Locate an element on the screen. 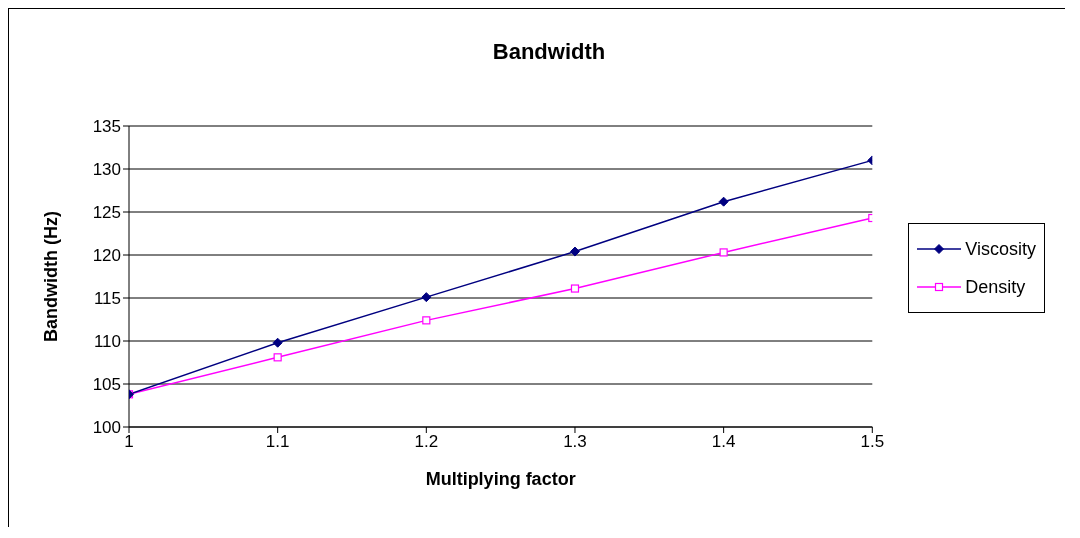 This screenshot has height=538, width=1080. legend-label: Viscosity is located at coordinates (1000, 249).